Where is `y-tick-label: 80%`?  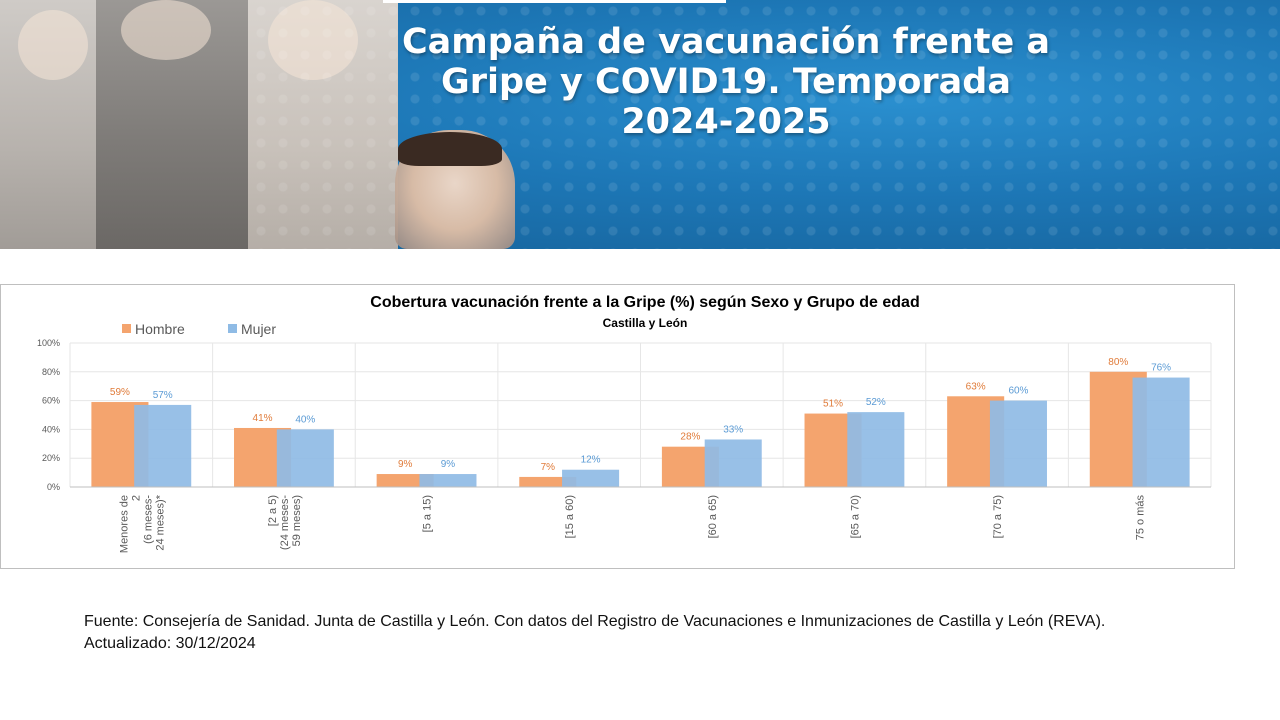
y-tick-label: 80% is located at coordinates (51, 372).